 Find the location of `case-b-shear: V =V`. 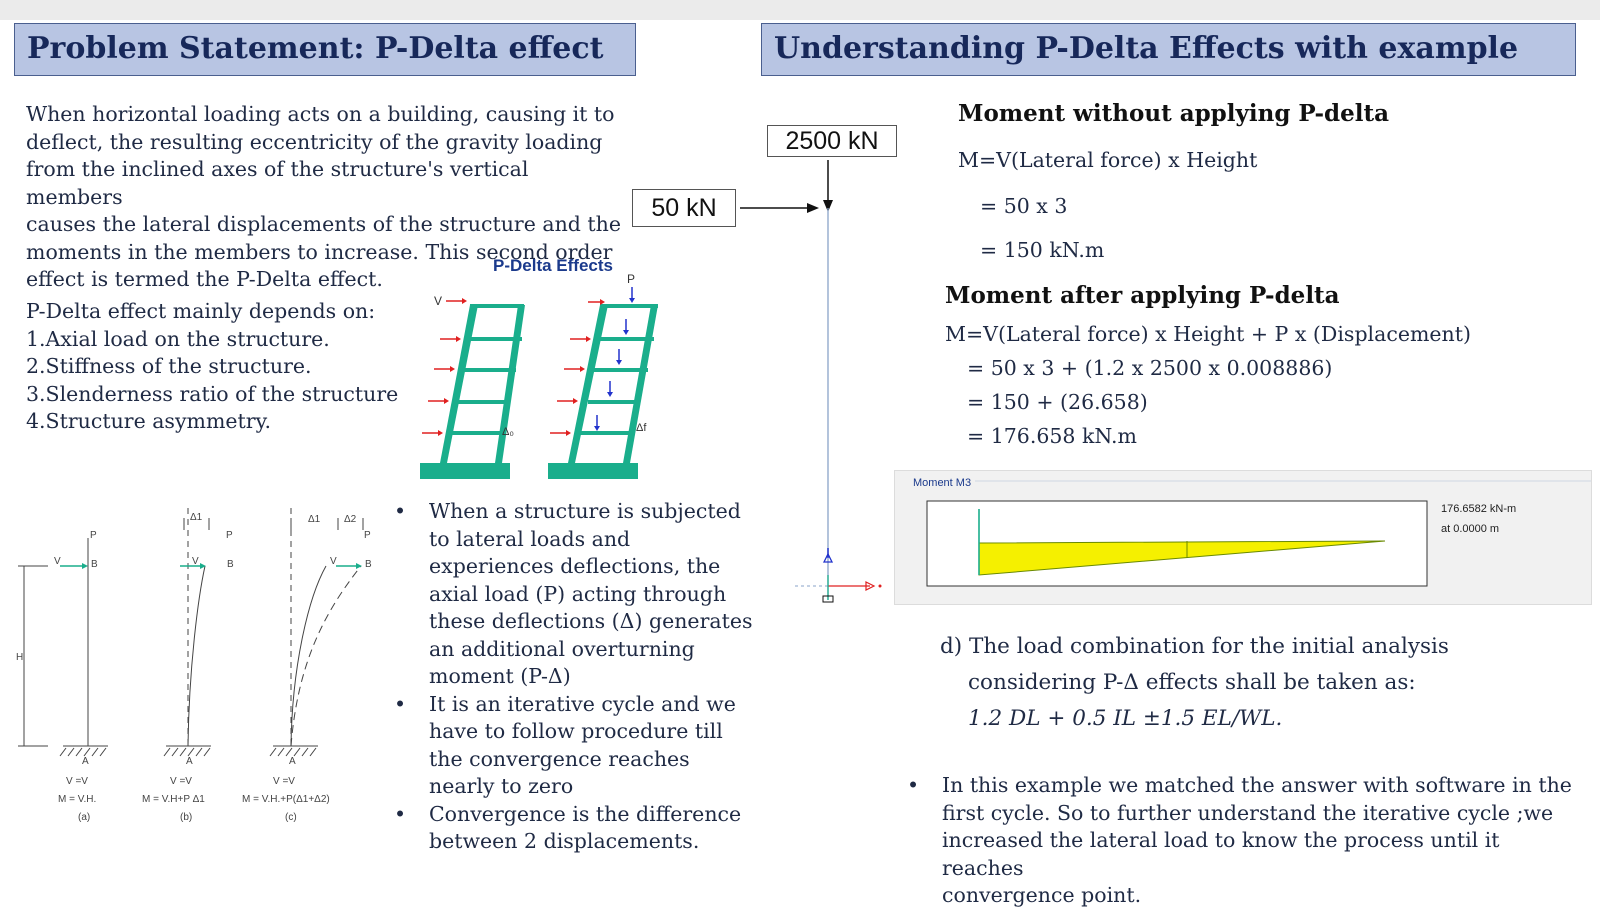

case-b-shear: V =V is located at coordinates (181, 781).